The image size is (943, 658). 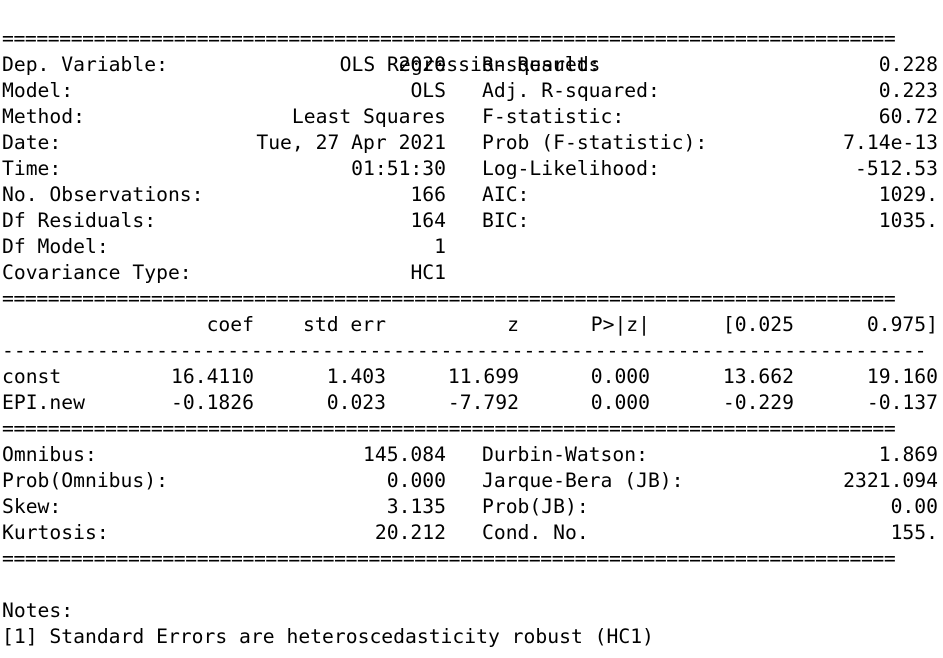 I want to click on coef-column-header: 0.975], so click(x=902, y=324).